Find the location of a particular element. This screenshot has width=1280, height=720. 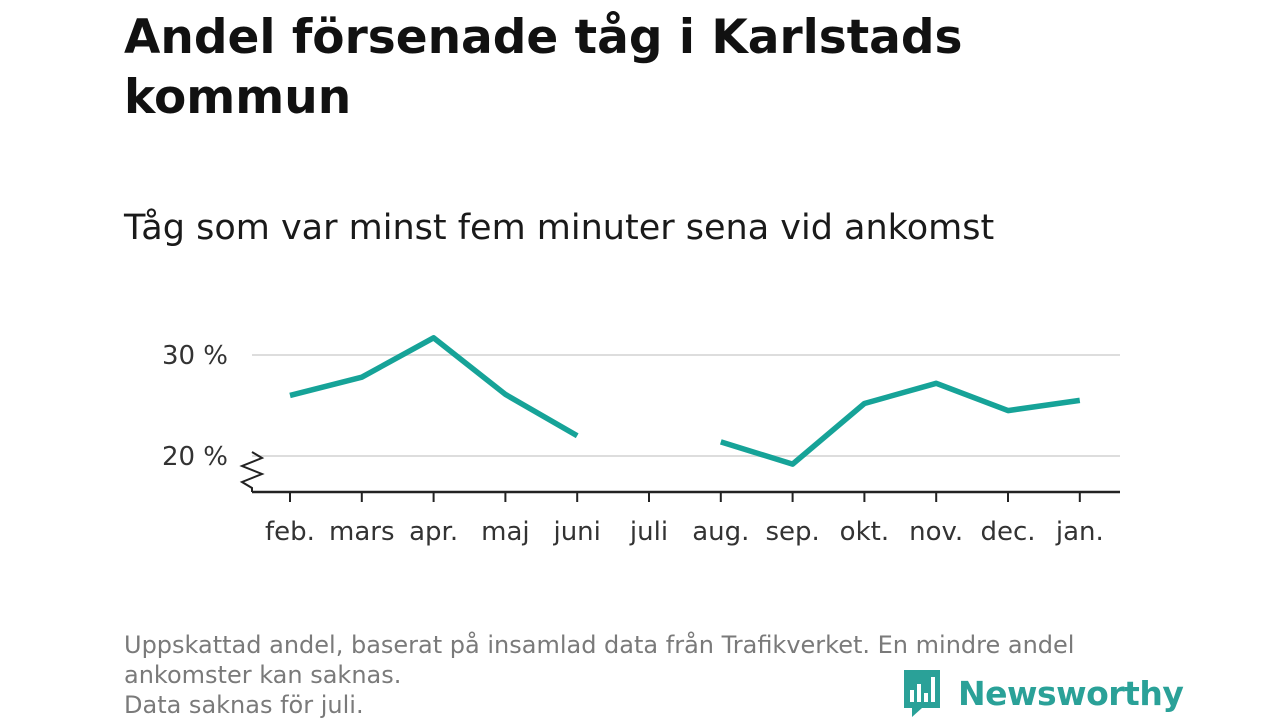

footnote-line-3: Data saknas för juli. is located at coordinates (244, 705).